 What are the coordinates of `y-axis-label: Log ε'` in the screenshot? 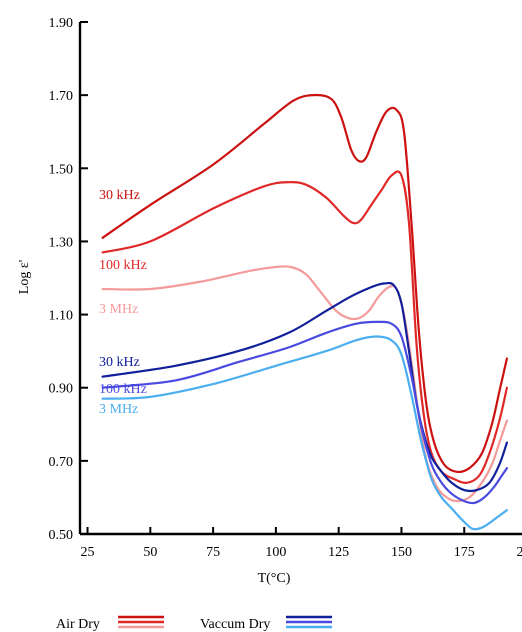 It's located at (24, 277).